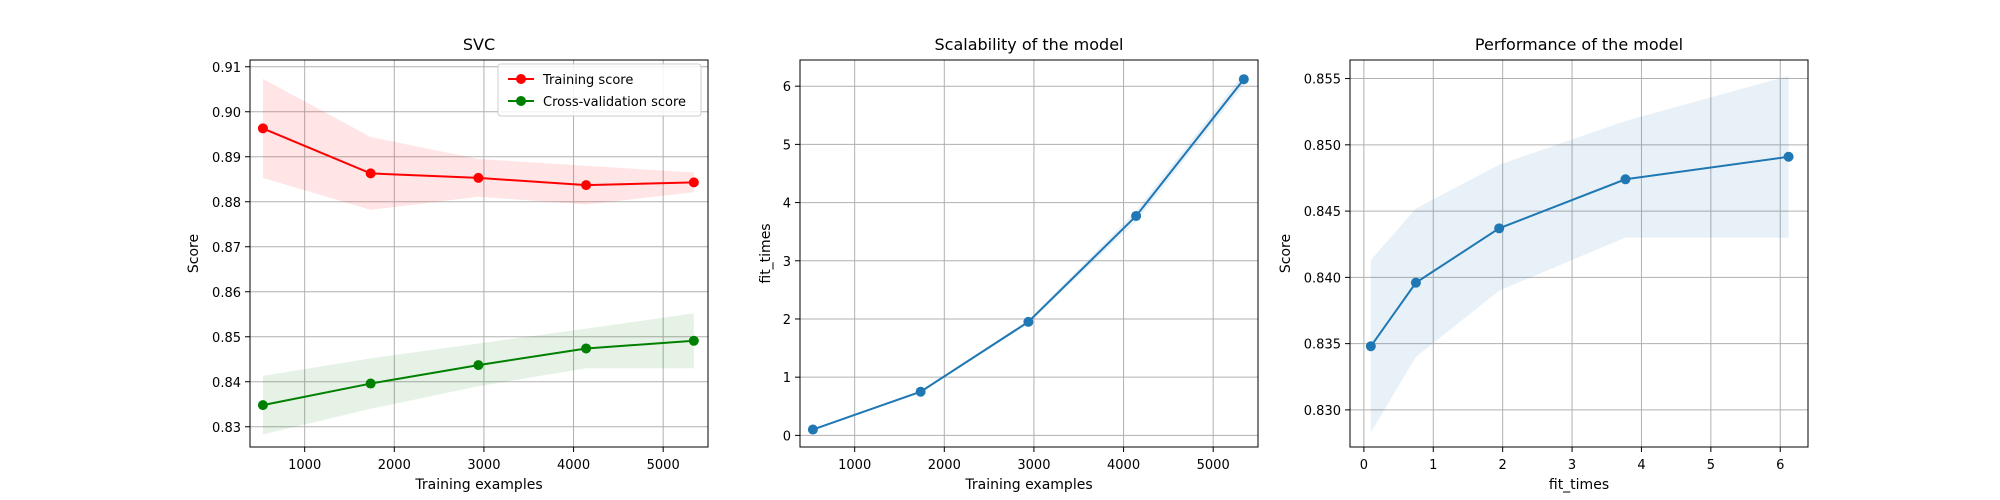 The height and width of the screenshot is (500, 2000). Describe the element at coordinates (614, 102) in the screenshot. I see `legend-label-1: Cross-validation score` at that location.